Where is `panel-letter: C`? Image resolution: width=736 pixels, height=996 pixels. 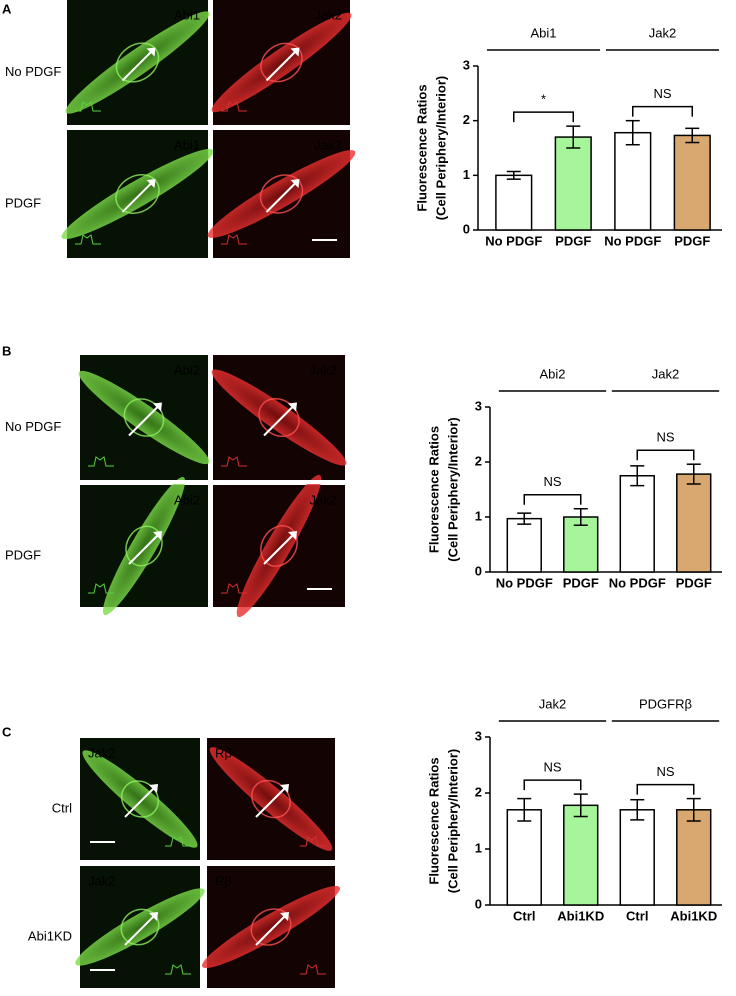 panel-letter: C is located at coordinates (7, 731).